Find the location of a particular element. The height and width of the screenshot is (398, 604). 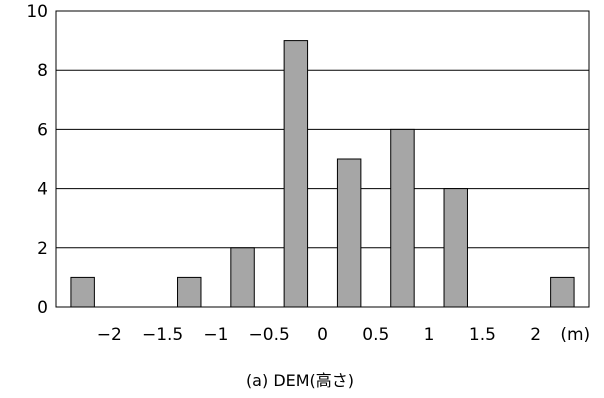

y-tick-label: 10 is located at coordinates (37, 12).